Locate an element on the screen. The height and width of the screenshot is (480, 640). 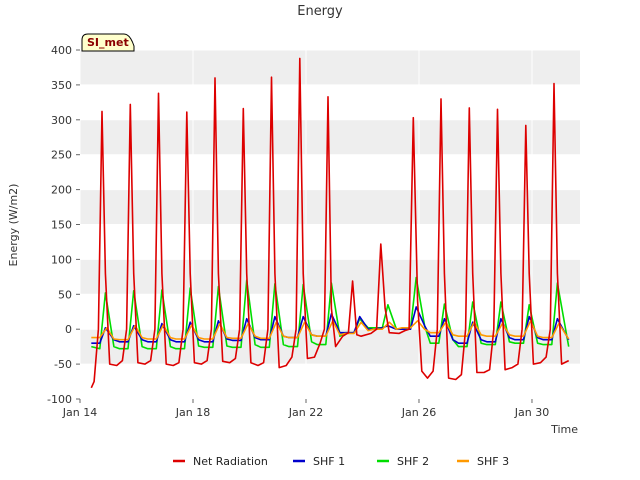
y-tick-label: 150 is located at coordinates (61, 225).